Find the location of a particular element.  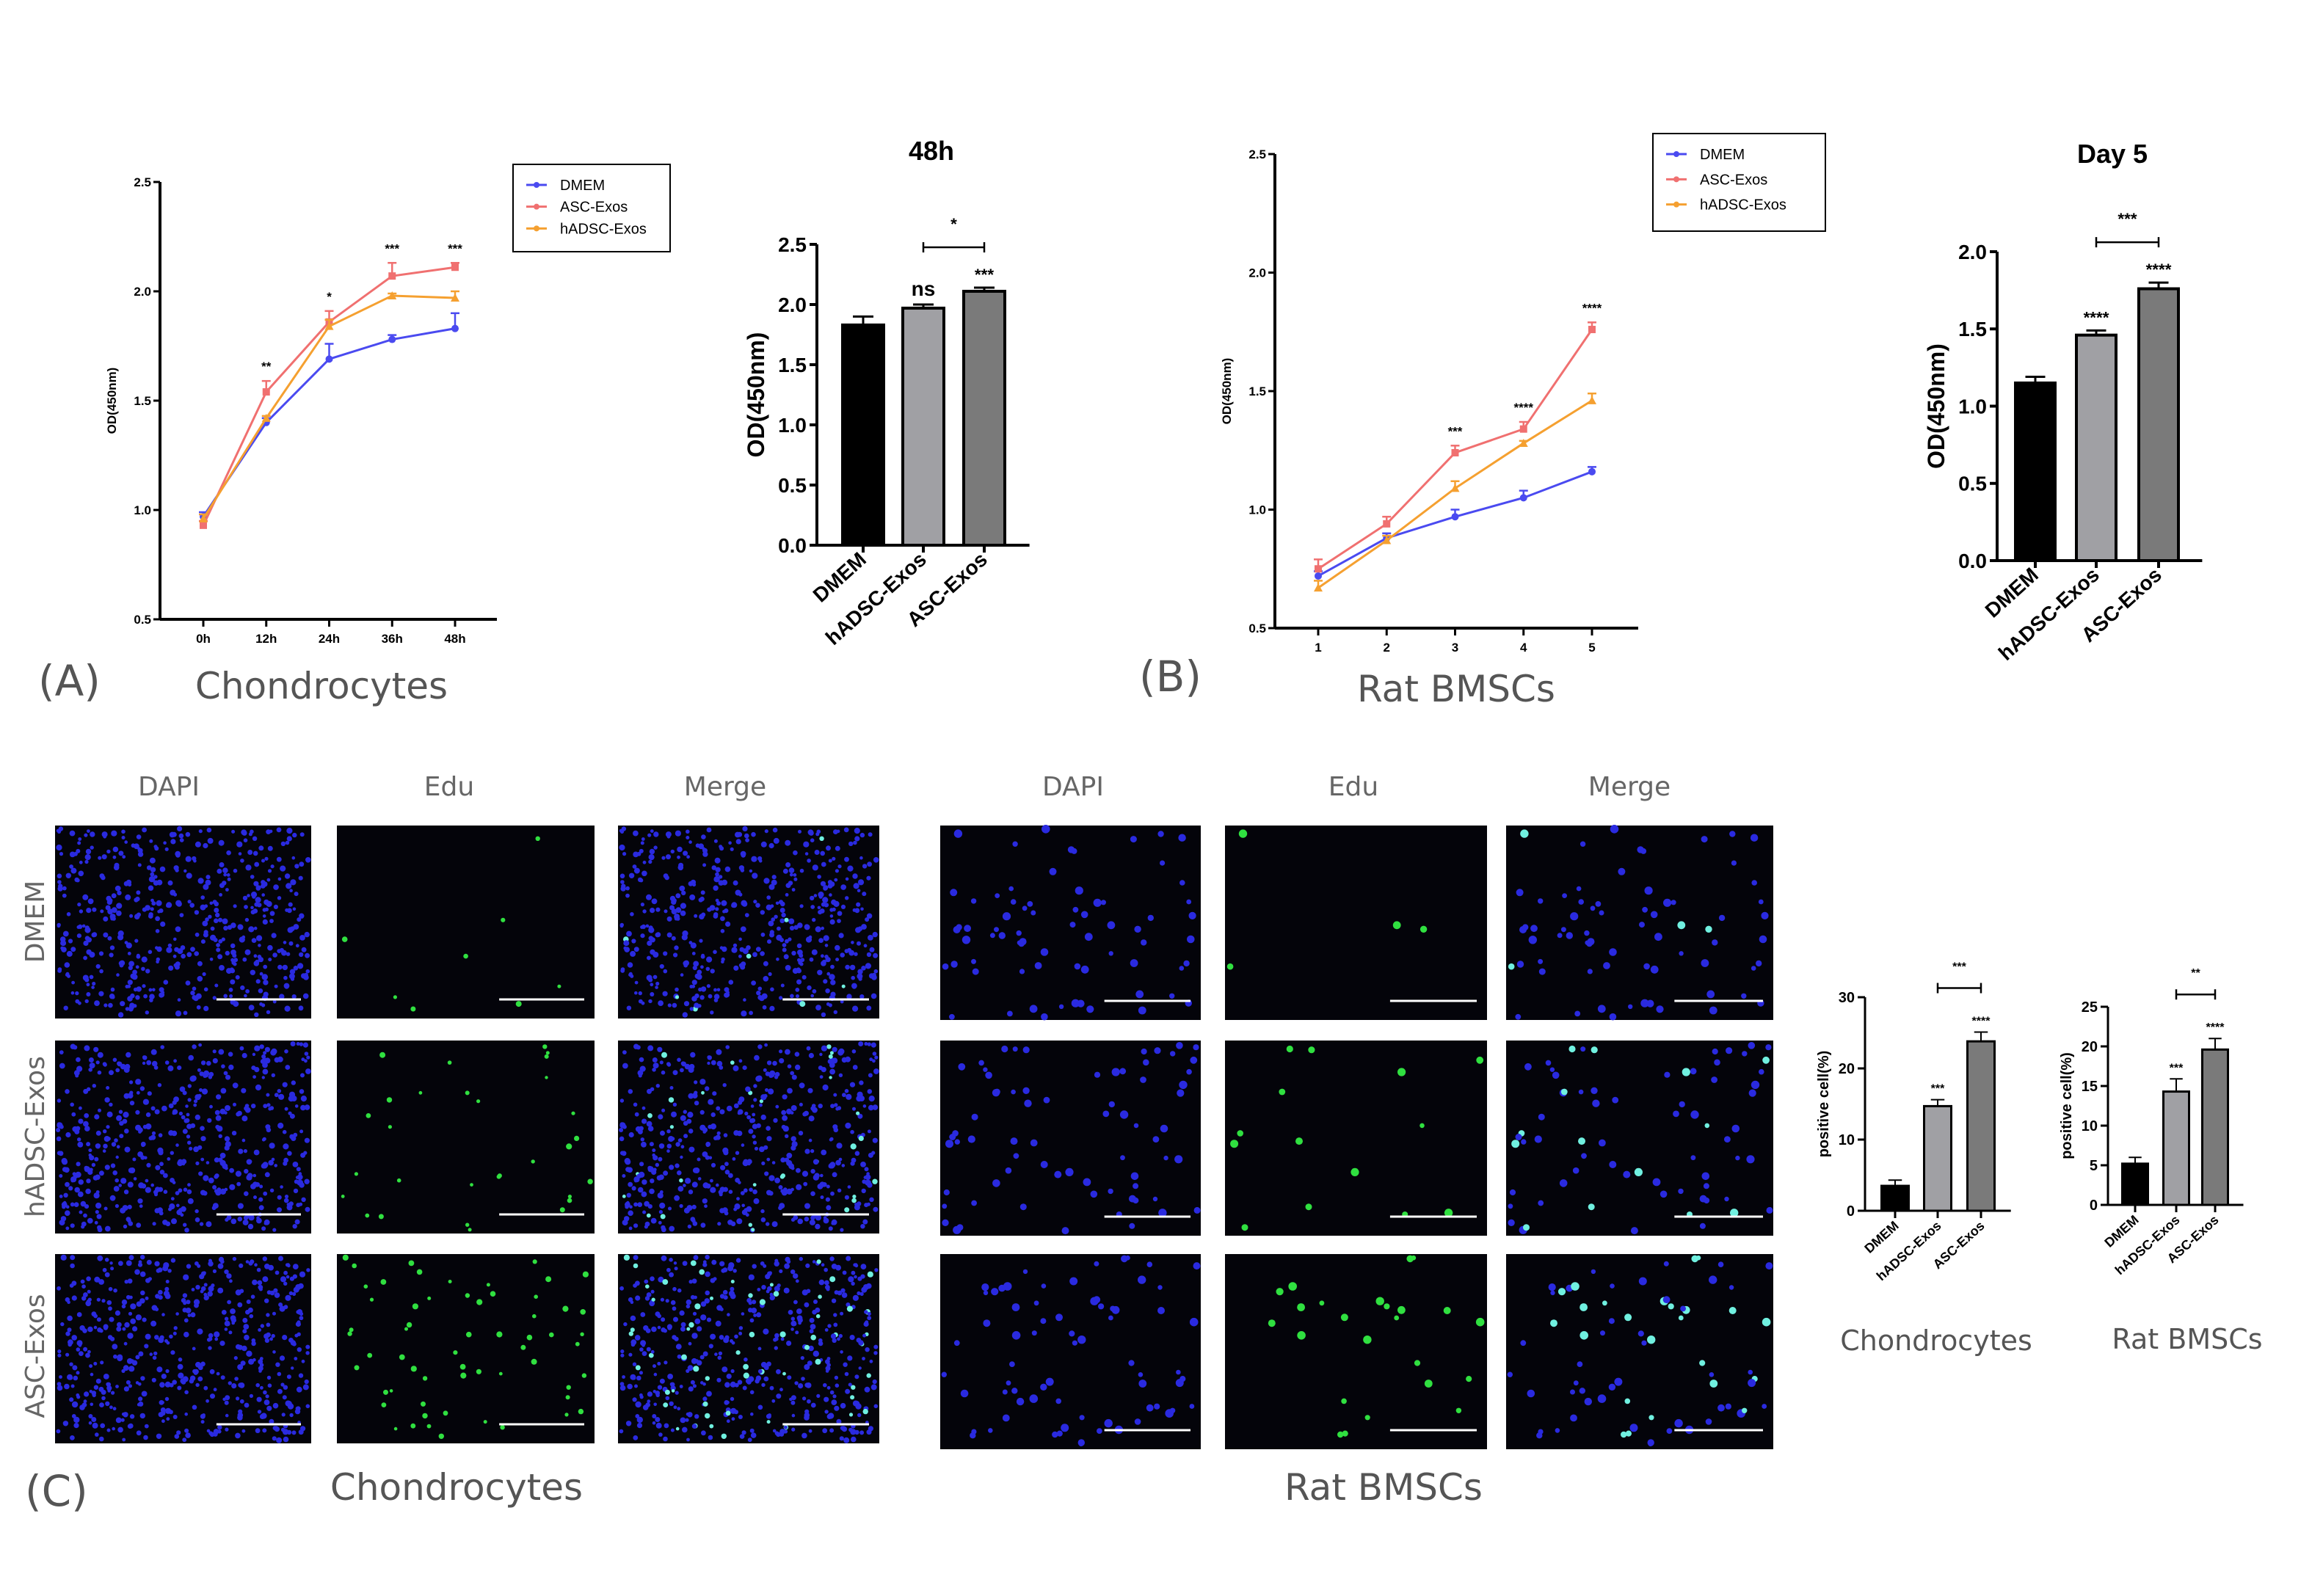

significance-label: **** is located at coordinates (1592, 308).